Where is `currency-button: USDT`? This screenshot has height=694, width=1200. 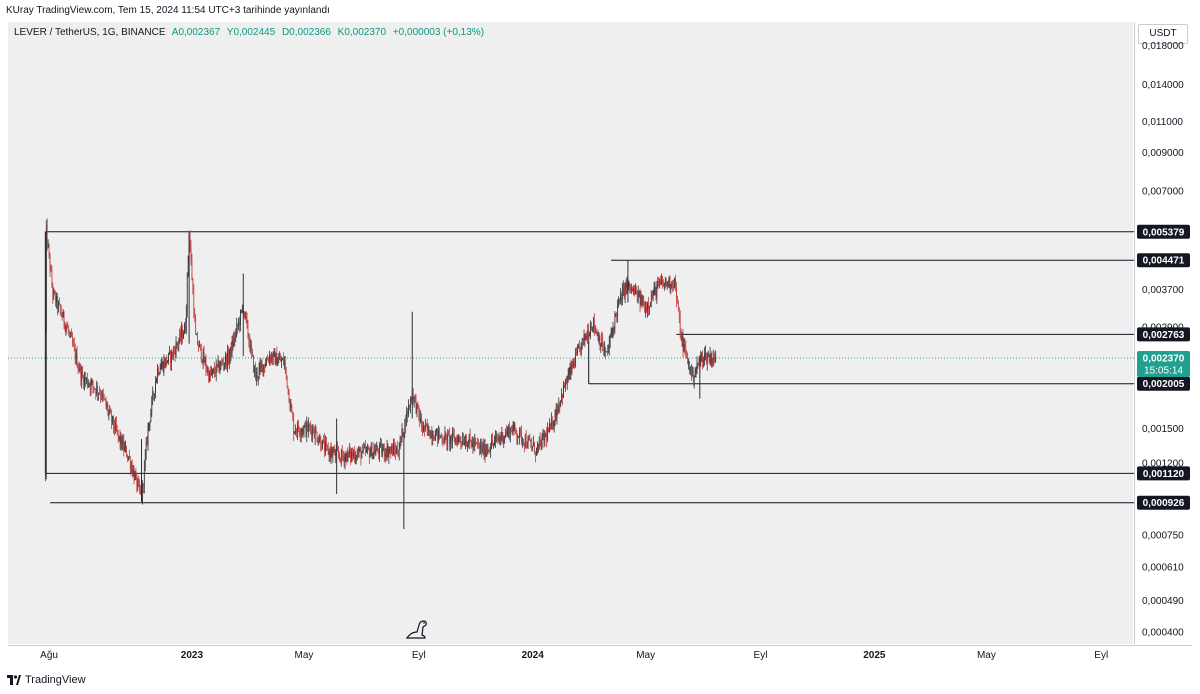 currency-button: USDT is located at coordinates (1163, 34).